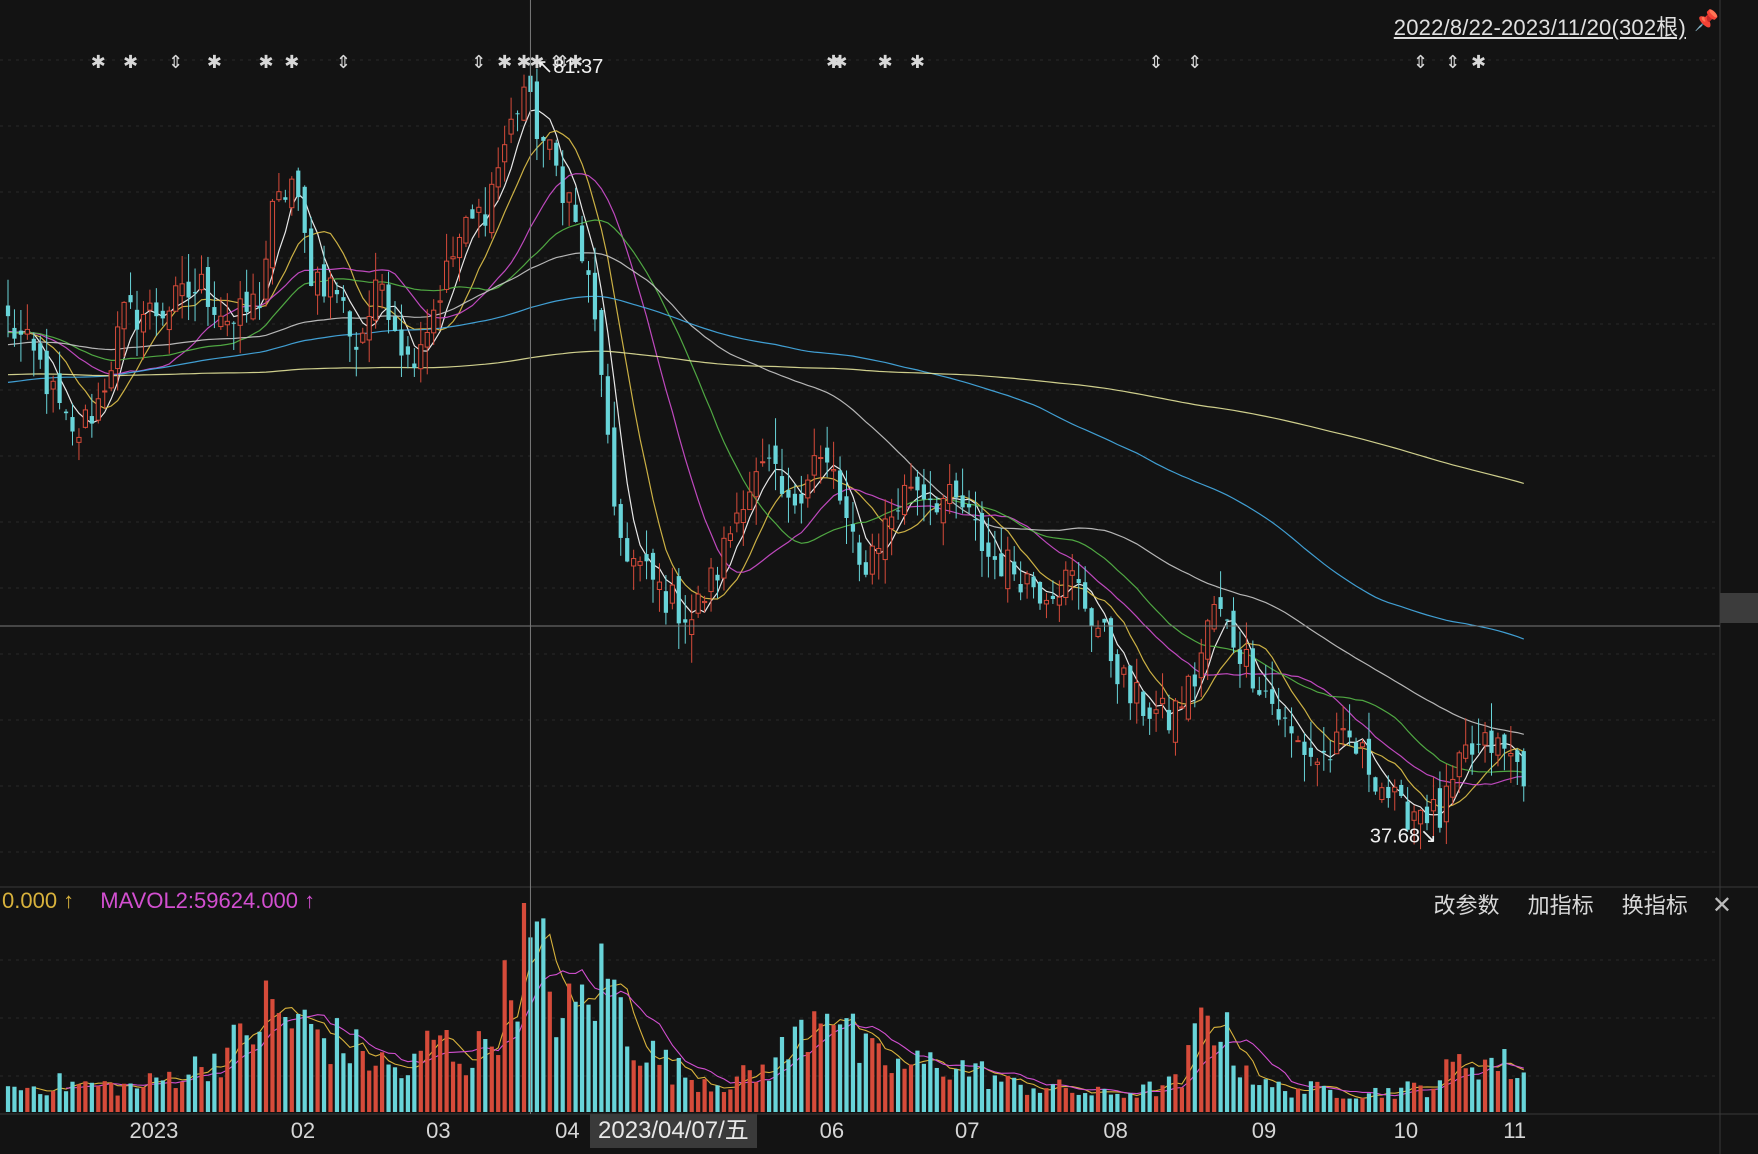  Describe the element at coordinates (1721, 905) in the screenshot. I see `close-icon: ✕` at that location.